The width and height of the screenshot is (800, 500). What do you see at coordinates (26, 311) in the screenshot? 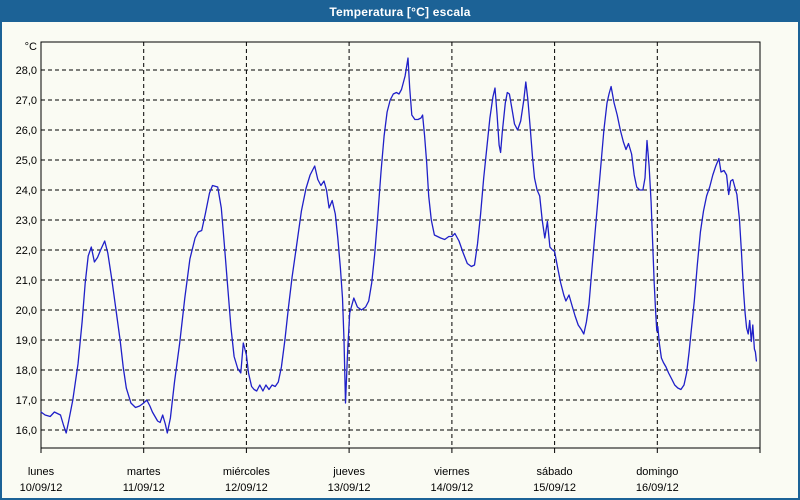
I see `y-tick-label: 20,0` at bounding box center [26, 311].